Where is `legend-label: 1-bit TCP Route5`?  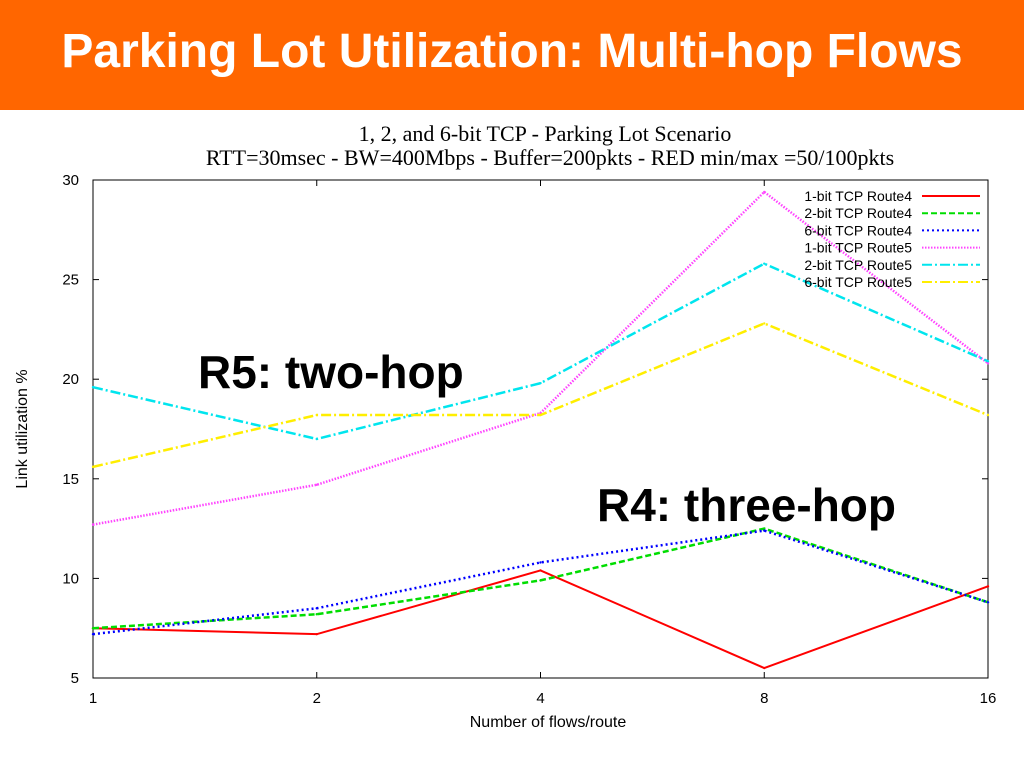
legend-label: 1-bit TCP Route5 is located at coordinates (858, 248).